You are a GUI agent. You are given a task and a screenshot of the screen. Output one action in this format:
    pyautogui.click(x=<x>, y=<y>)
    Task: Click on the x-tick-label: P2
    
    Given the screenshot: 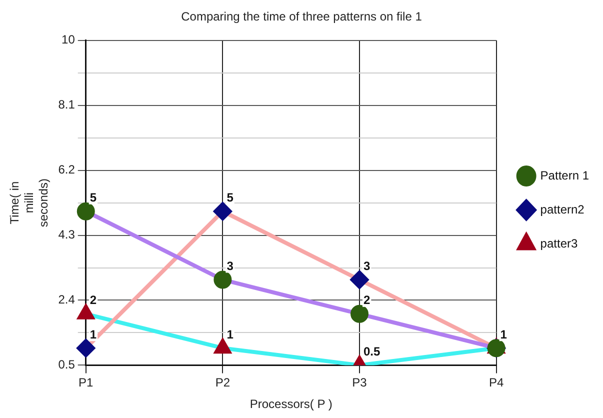 What is the action you would take?
    pyautogui.click(x=222, y=383)
    